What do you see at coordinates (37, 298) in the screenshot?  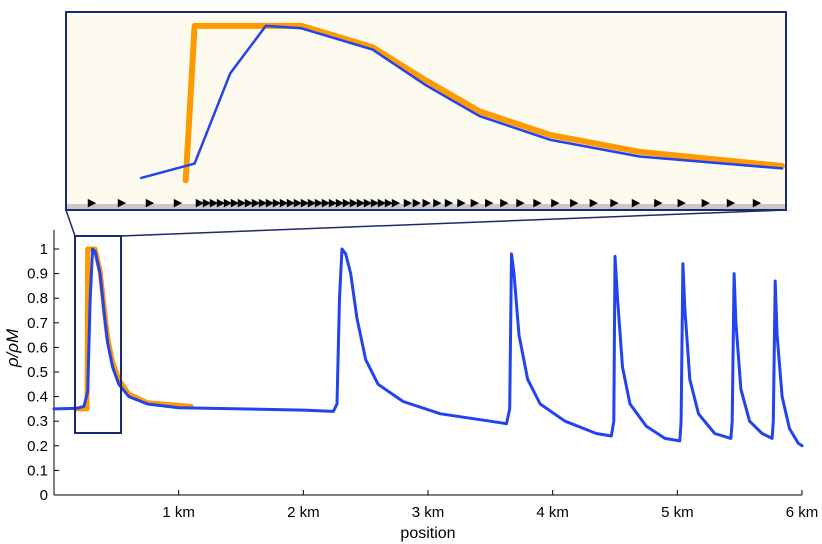 I see `y-tick-label: 0.8` at bounding box center [37, 298].